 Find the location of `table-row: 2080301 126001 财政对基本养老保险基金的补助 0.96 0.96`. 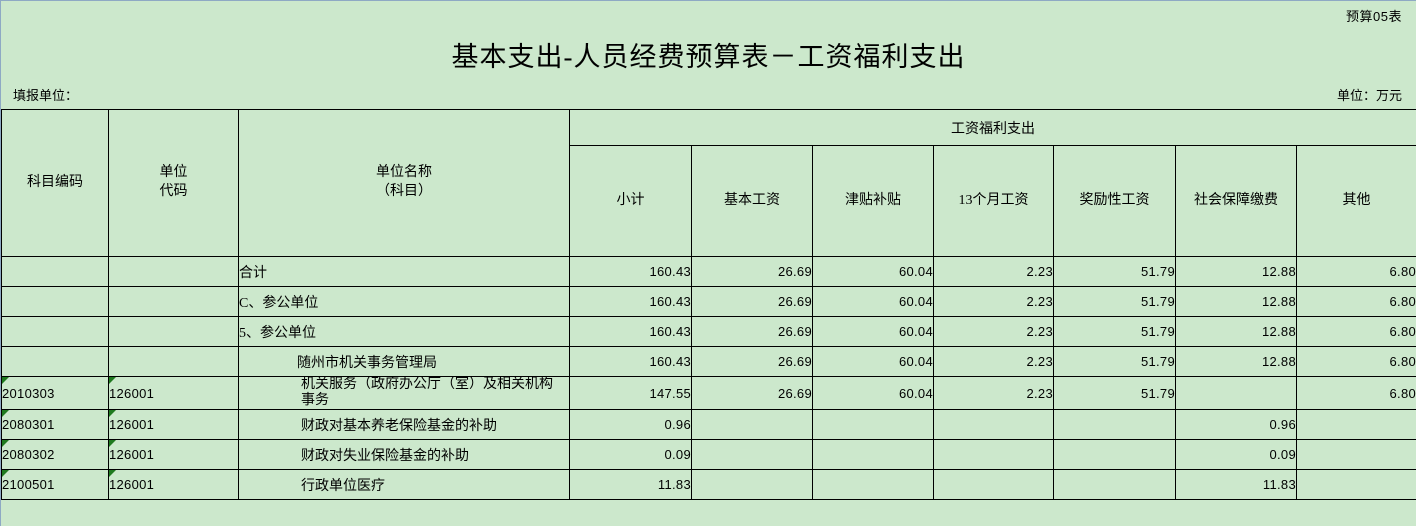

table-row: 2080301 126001 财政对基本养老保险基金的补助 0.96 0.96 is located at coordinates (708, 425).